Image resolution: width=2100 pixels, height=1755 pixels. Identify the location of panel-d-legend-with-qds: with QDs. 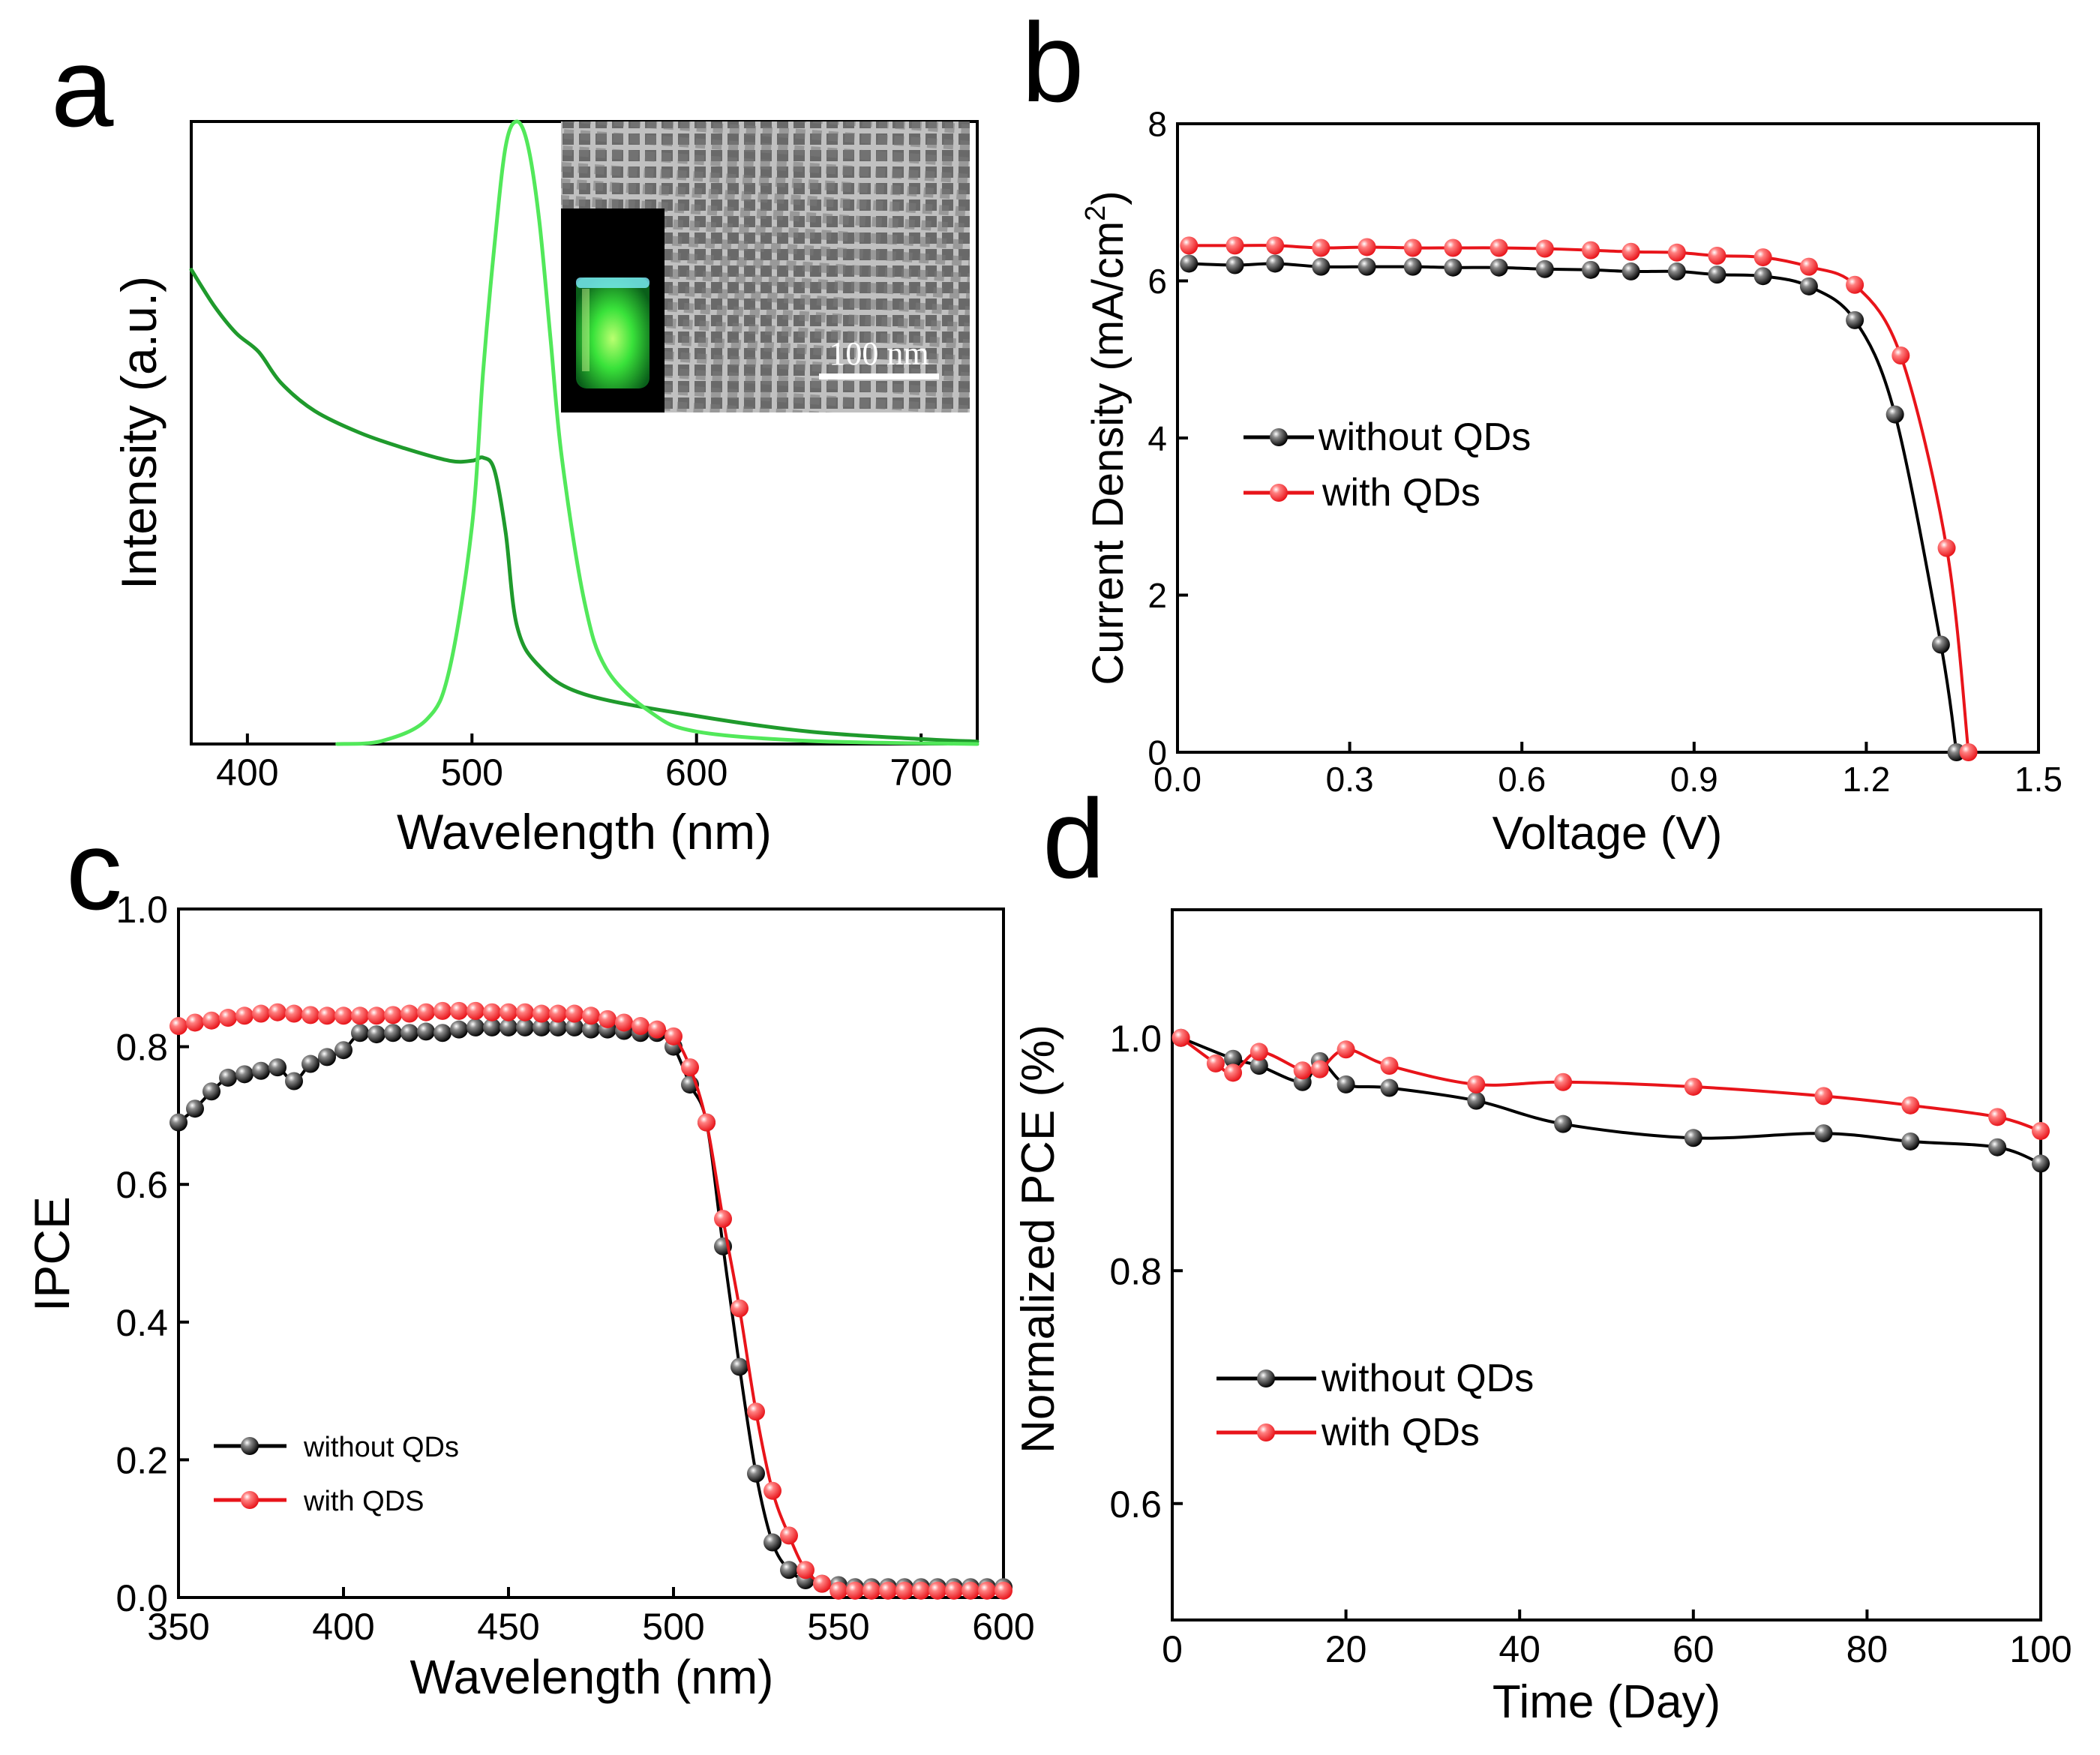
(1400, 1432).